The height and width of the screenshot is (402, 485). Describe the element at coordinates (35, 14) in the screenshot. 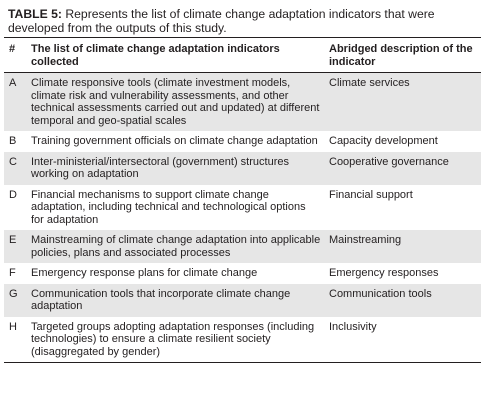

I see `caption-label: TABLE 5:` at that location.